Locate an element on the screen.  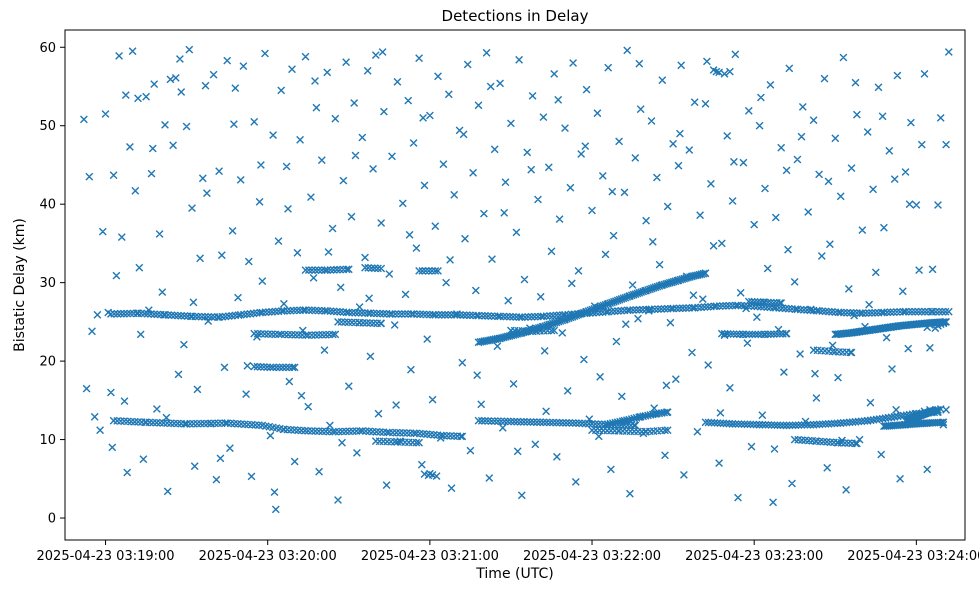
y-tick-label: 0 is located at coordinates (52, 519).